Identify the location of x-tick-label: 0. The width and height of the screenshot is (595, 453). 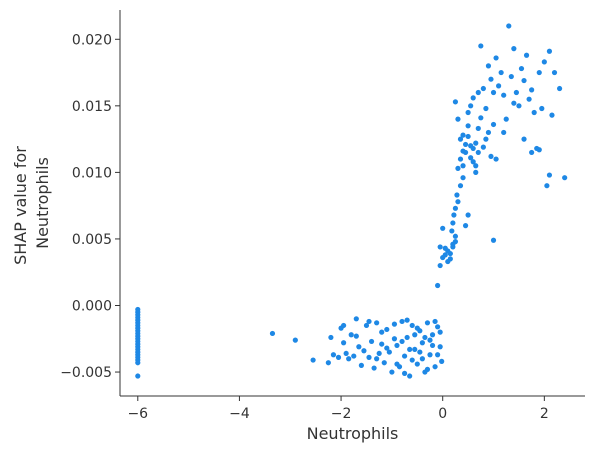
(442, 414).